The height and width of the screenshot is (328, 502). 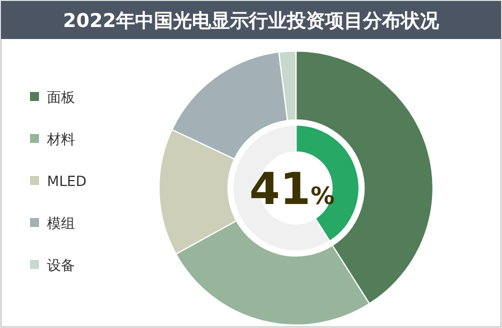 I want to click on legend-label: 材料, so click(x=60, y=140).